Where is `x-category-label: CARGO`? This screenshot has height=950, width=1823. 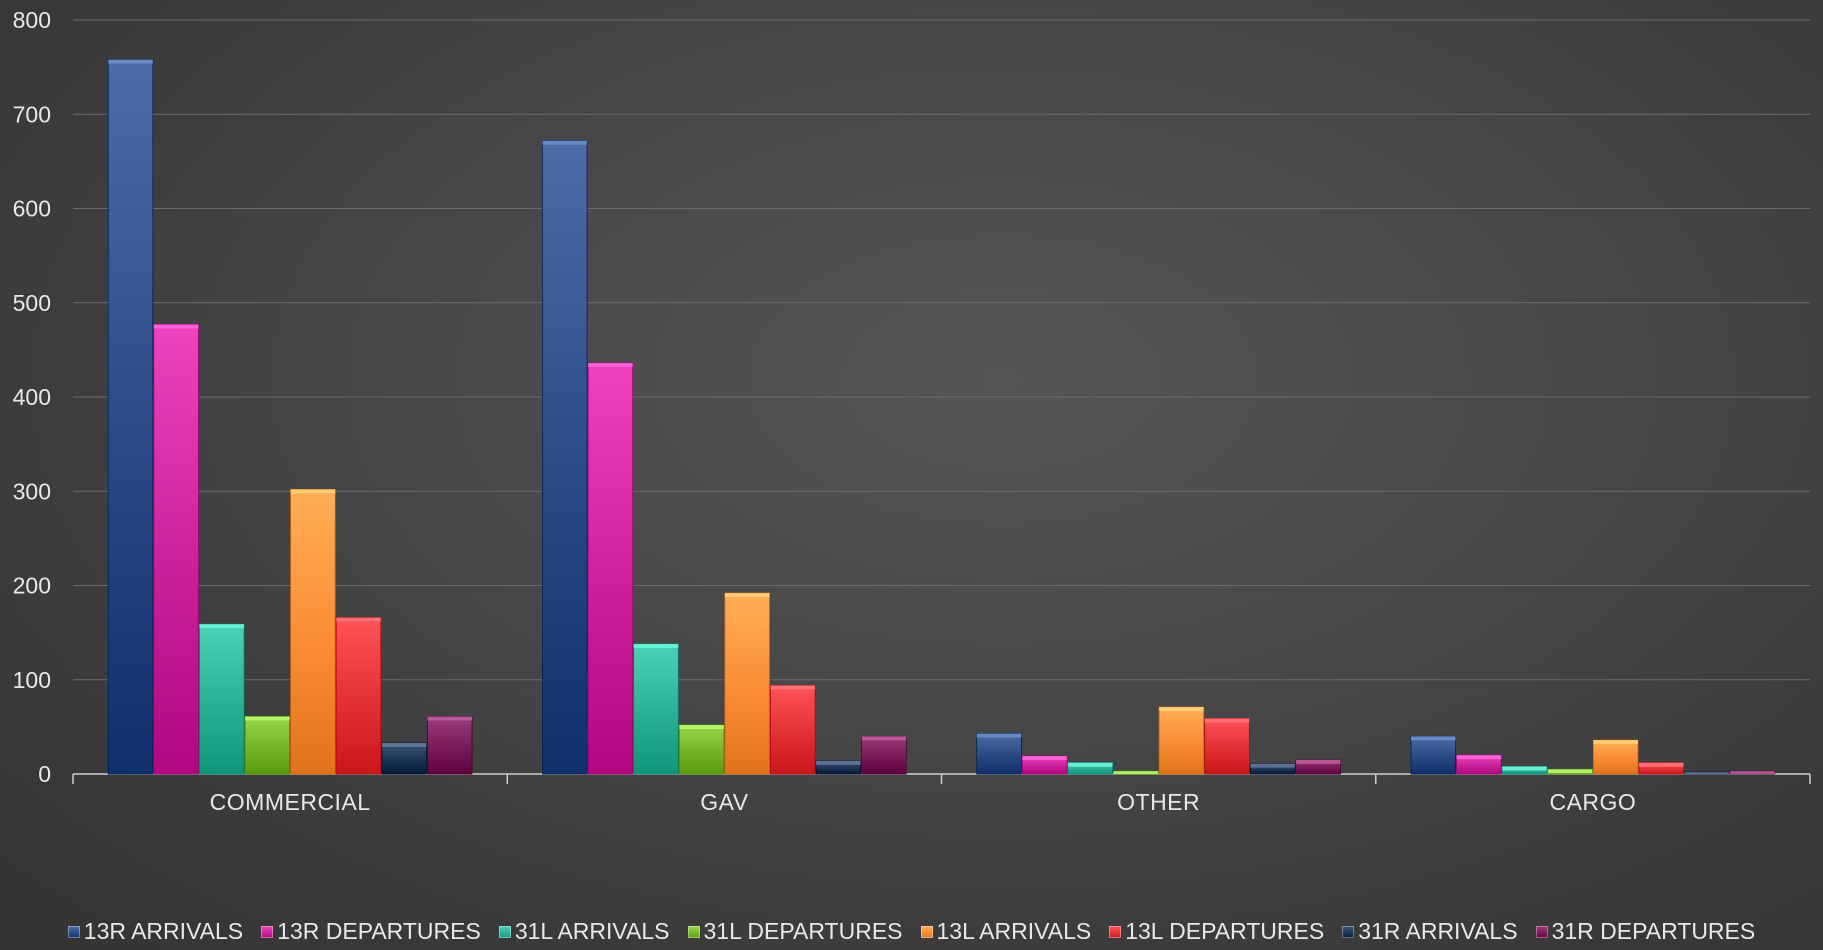
x-category-label: CARGO is located at coordinates (1592, 802).